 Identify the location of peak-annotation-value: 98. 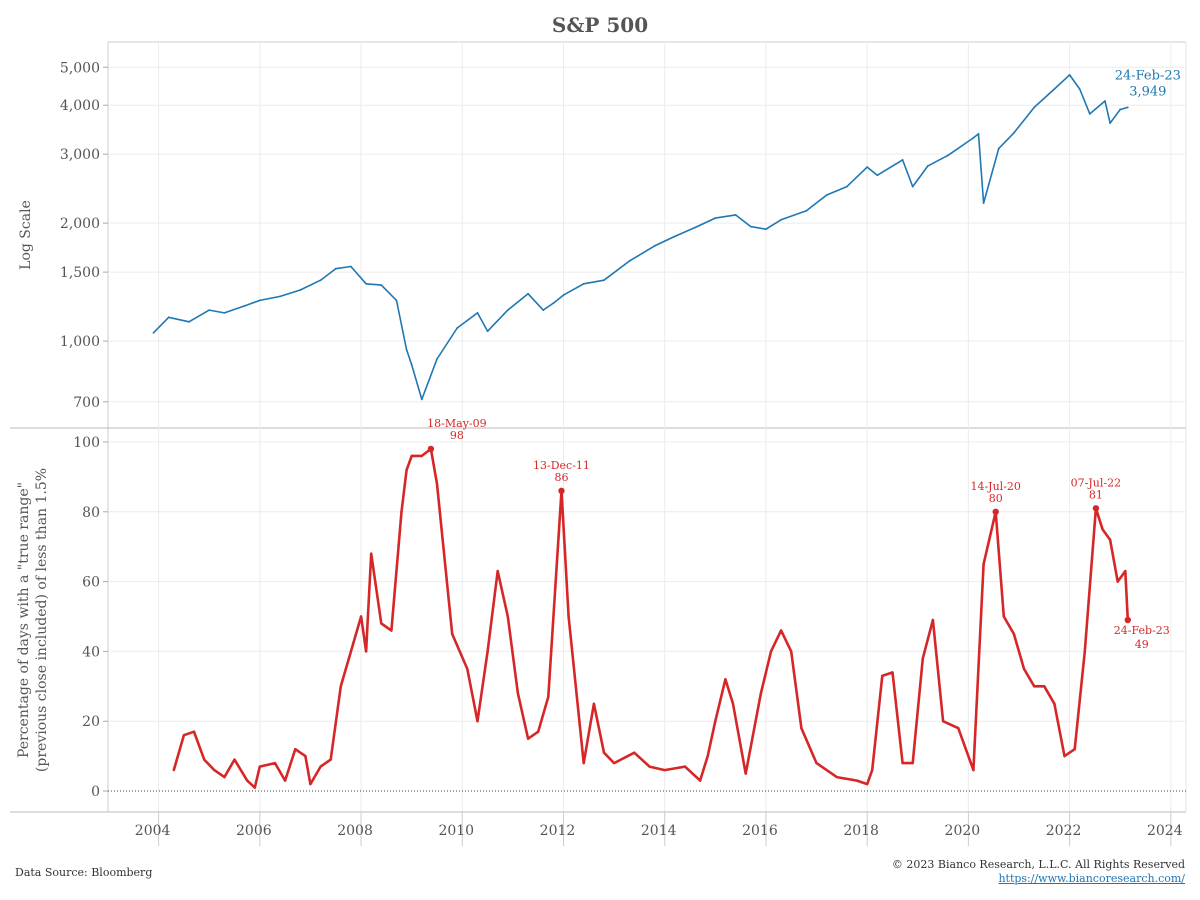
(457, 435).